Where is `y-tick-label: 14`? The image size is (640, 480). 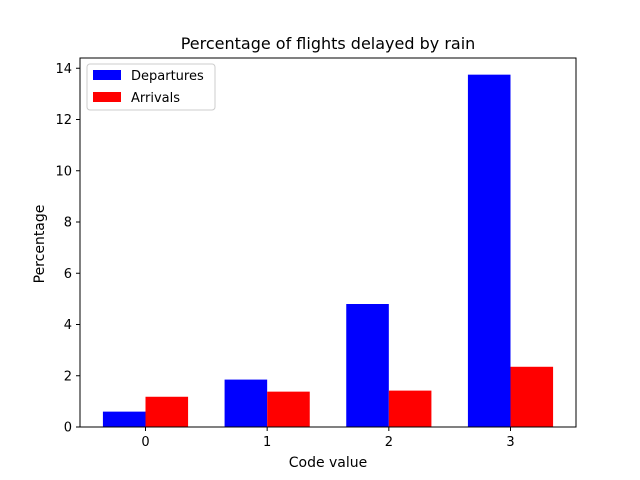 y-tick-label: 14 is located at coordinates (63, 69).